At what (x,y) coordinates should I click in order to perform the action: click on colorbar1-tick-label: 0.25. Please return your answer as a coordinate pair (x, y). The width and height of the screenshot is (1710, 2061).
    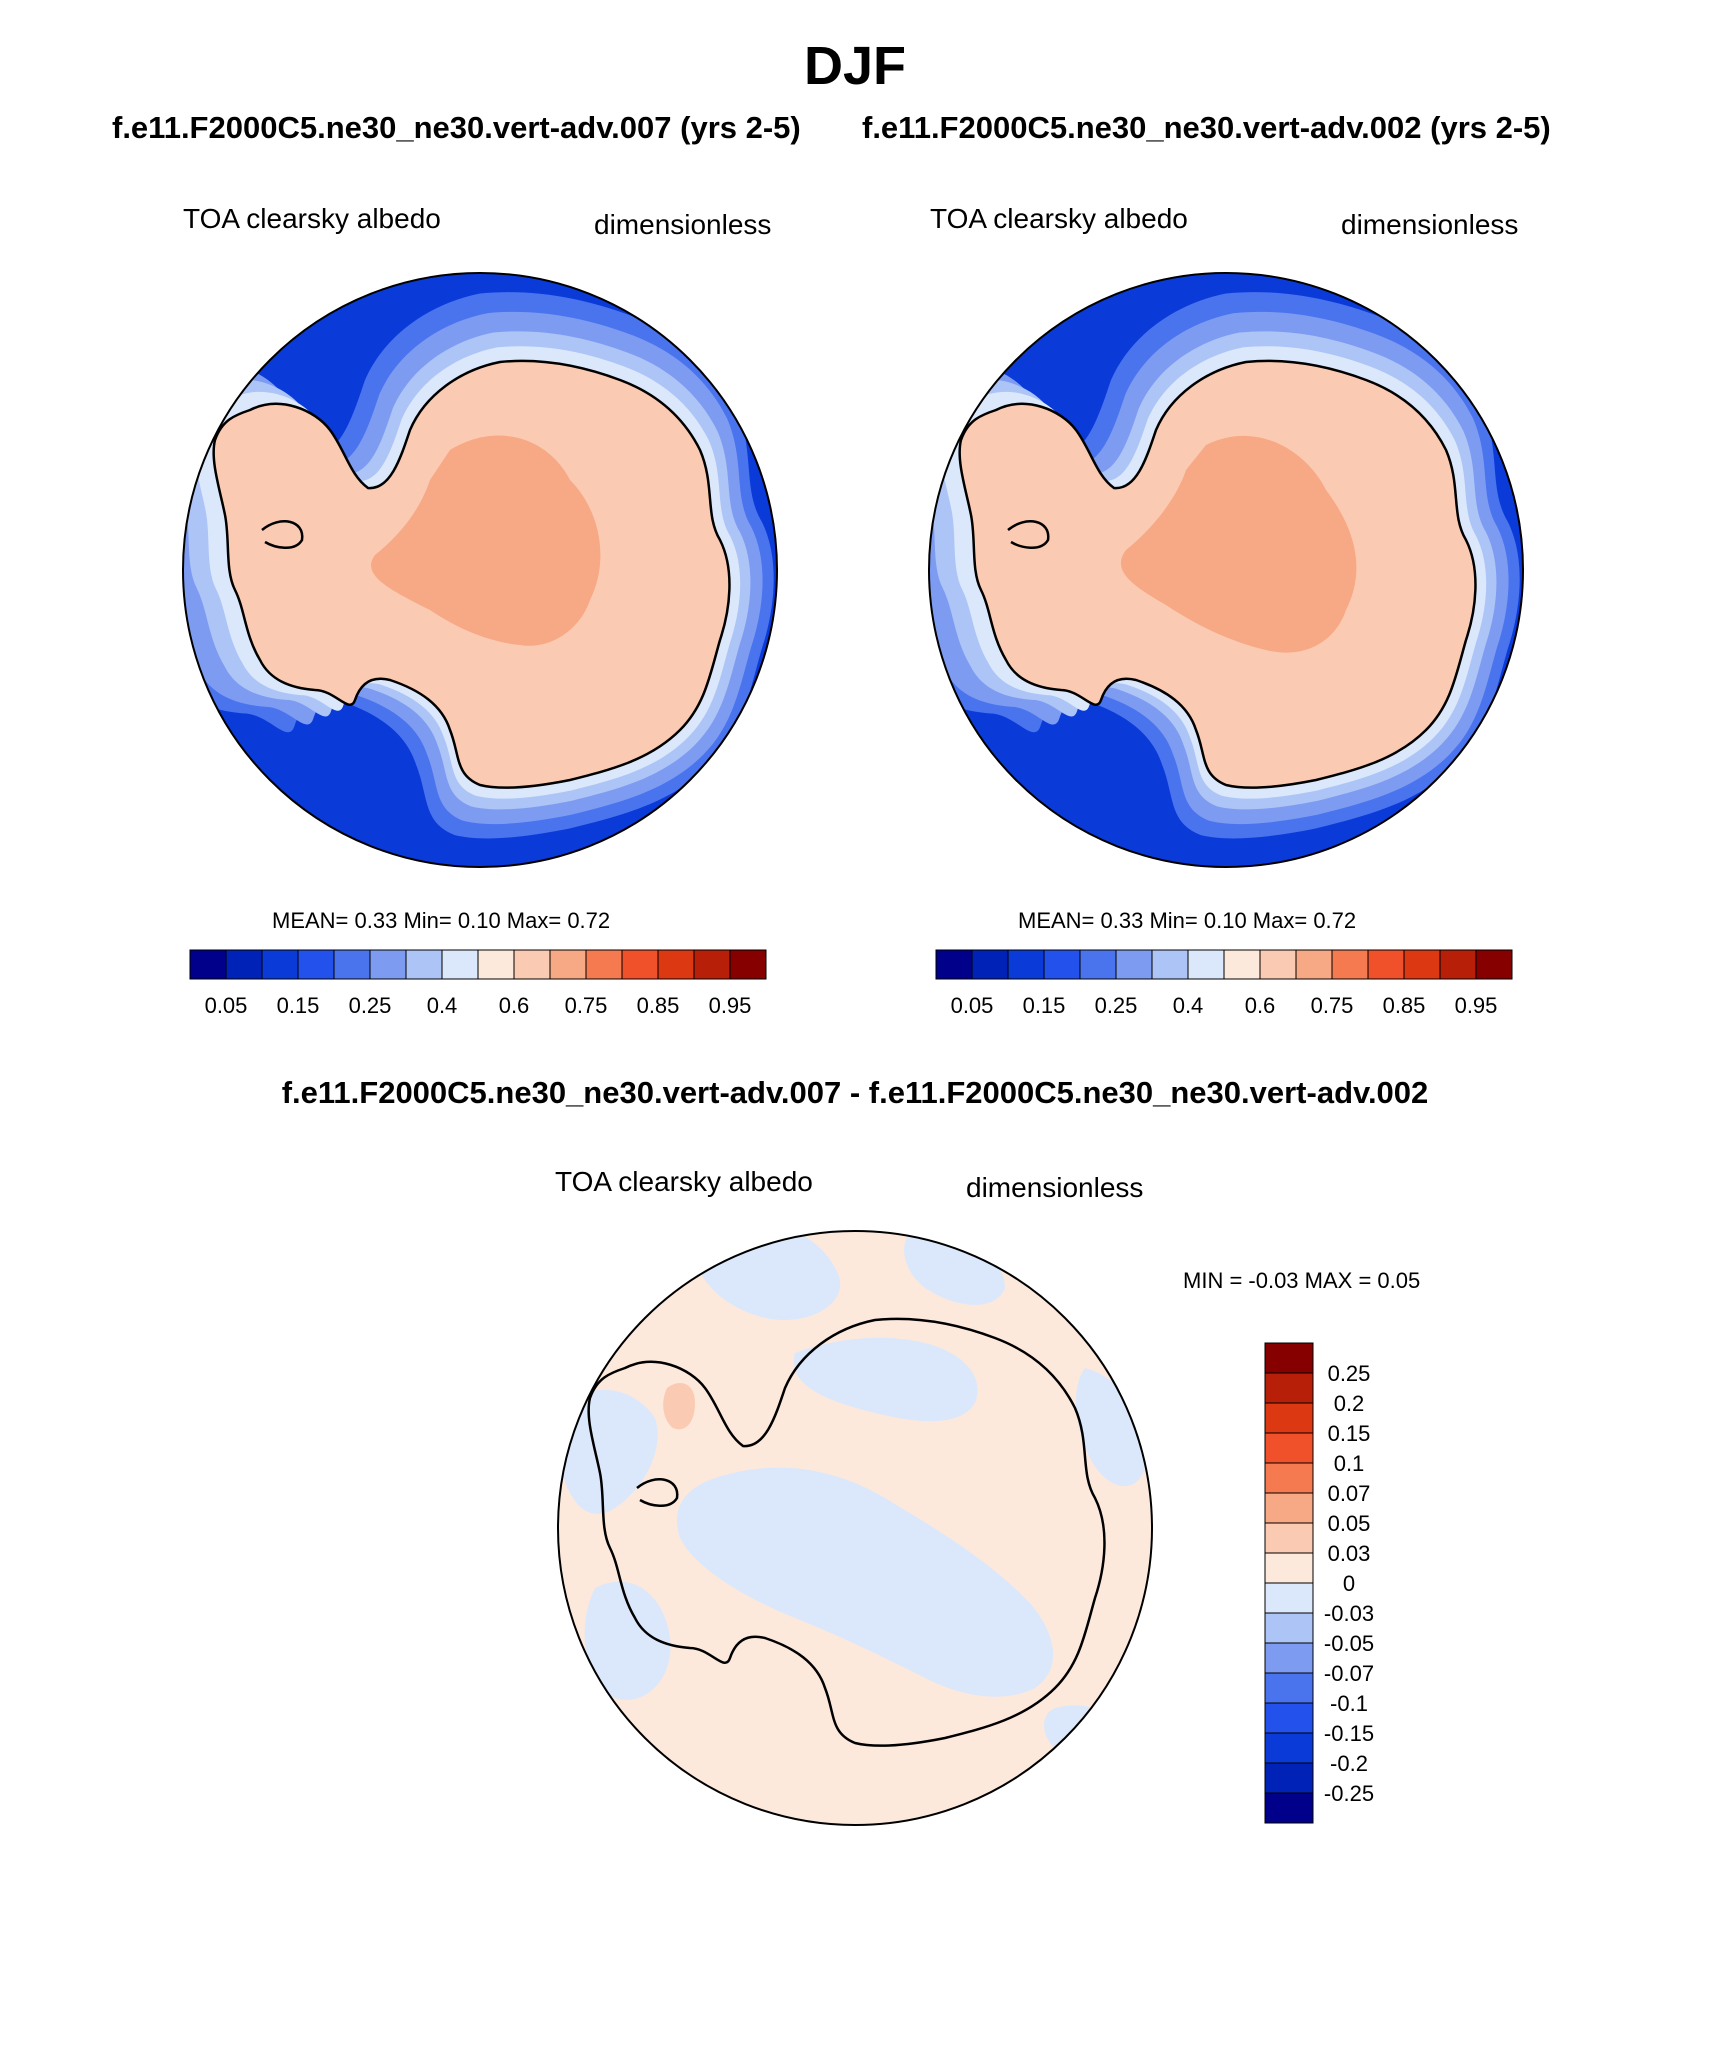
    Looking at the image, I should click on (370, 1005).